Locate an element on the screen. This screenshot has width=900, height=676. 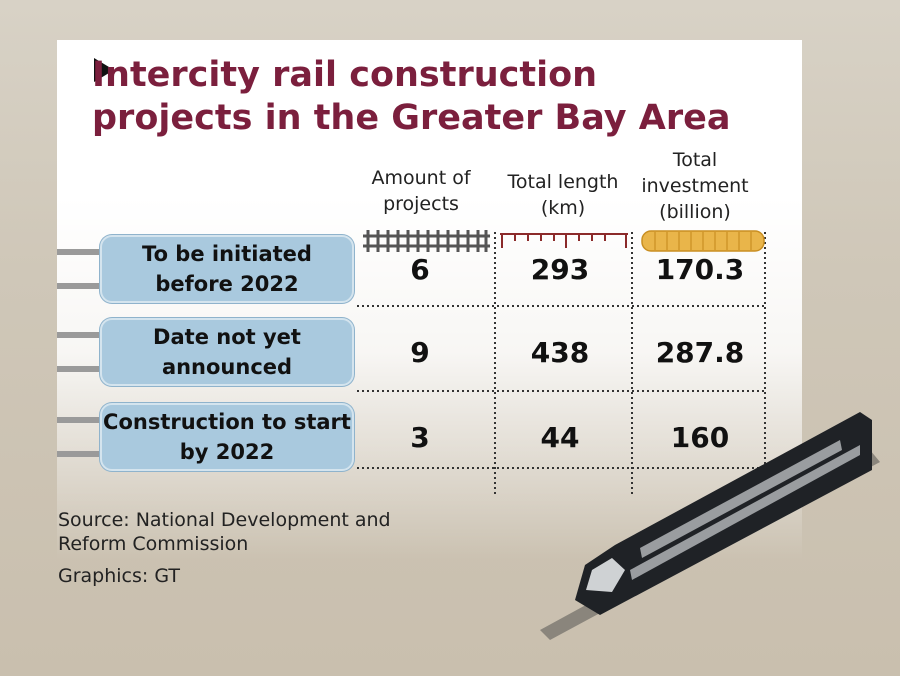
cell-value: 160 is located at coordinates (700, 437).